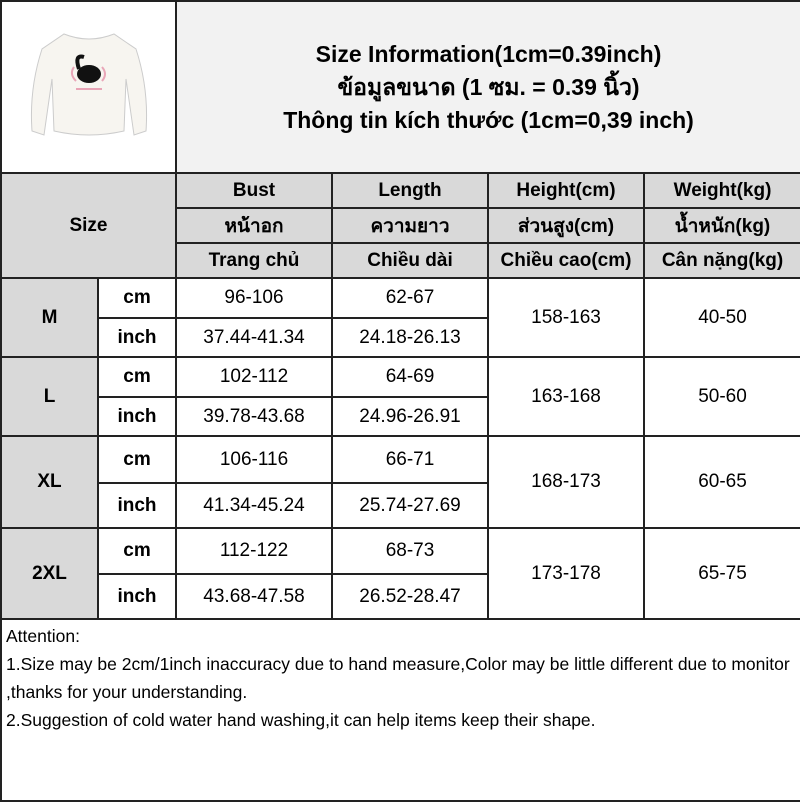 Image resolution: width=800 pixels, height=802 pixels. Describe the element at coordinates (410, 190) in the screenshot. I see `length-header: Length` at that location.